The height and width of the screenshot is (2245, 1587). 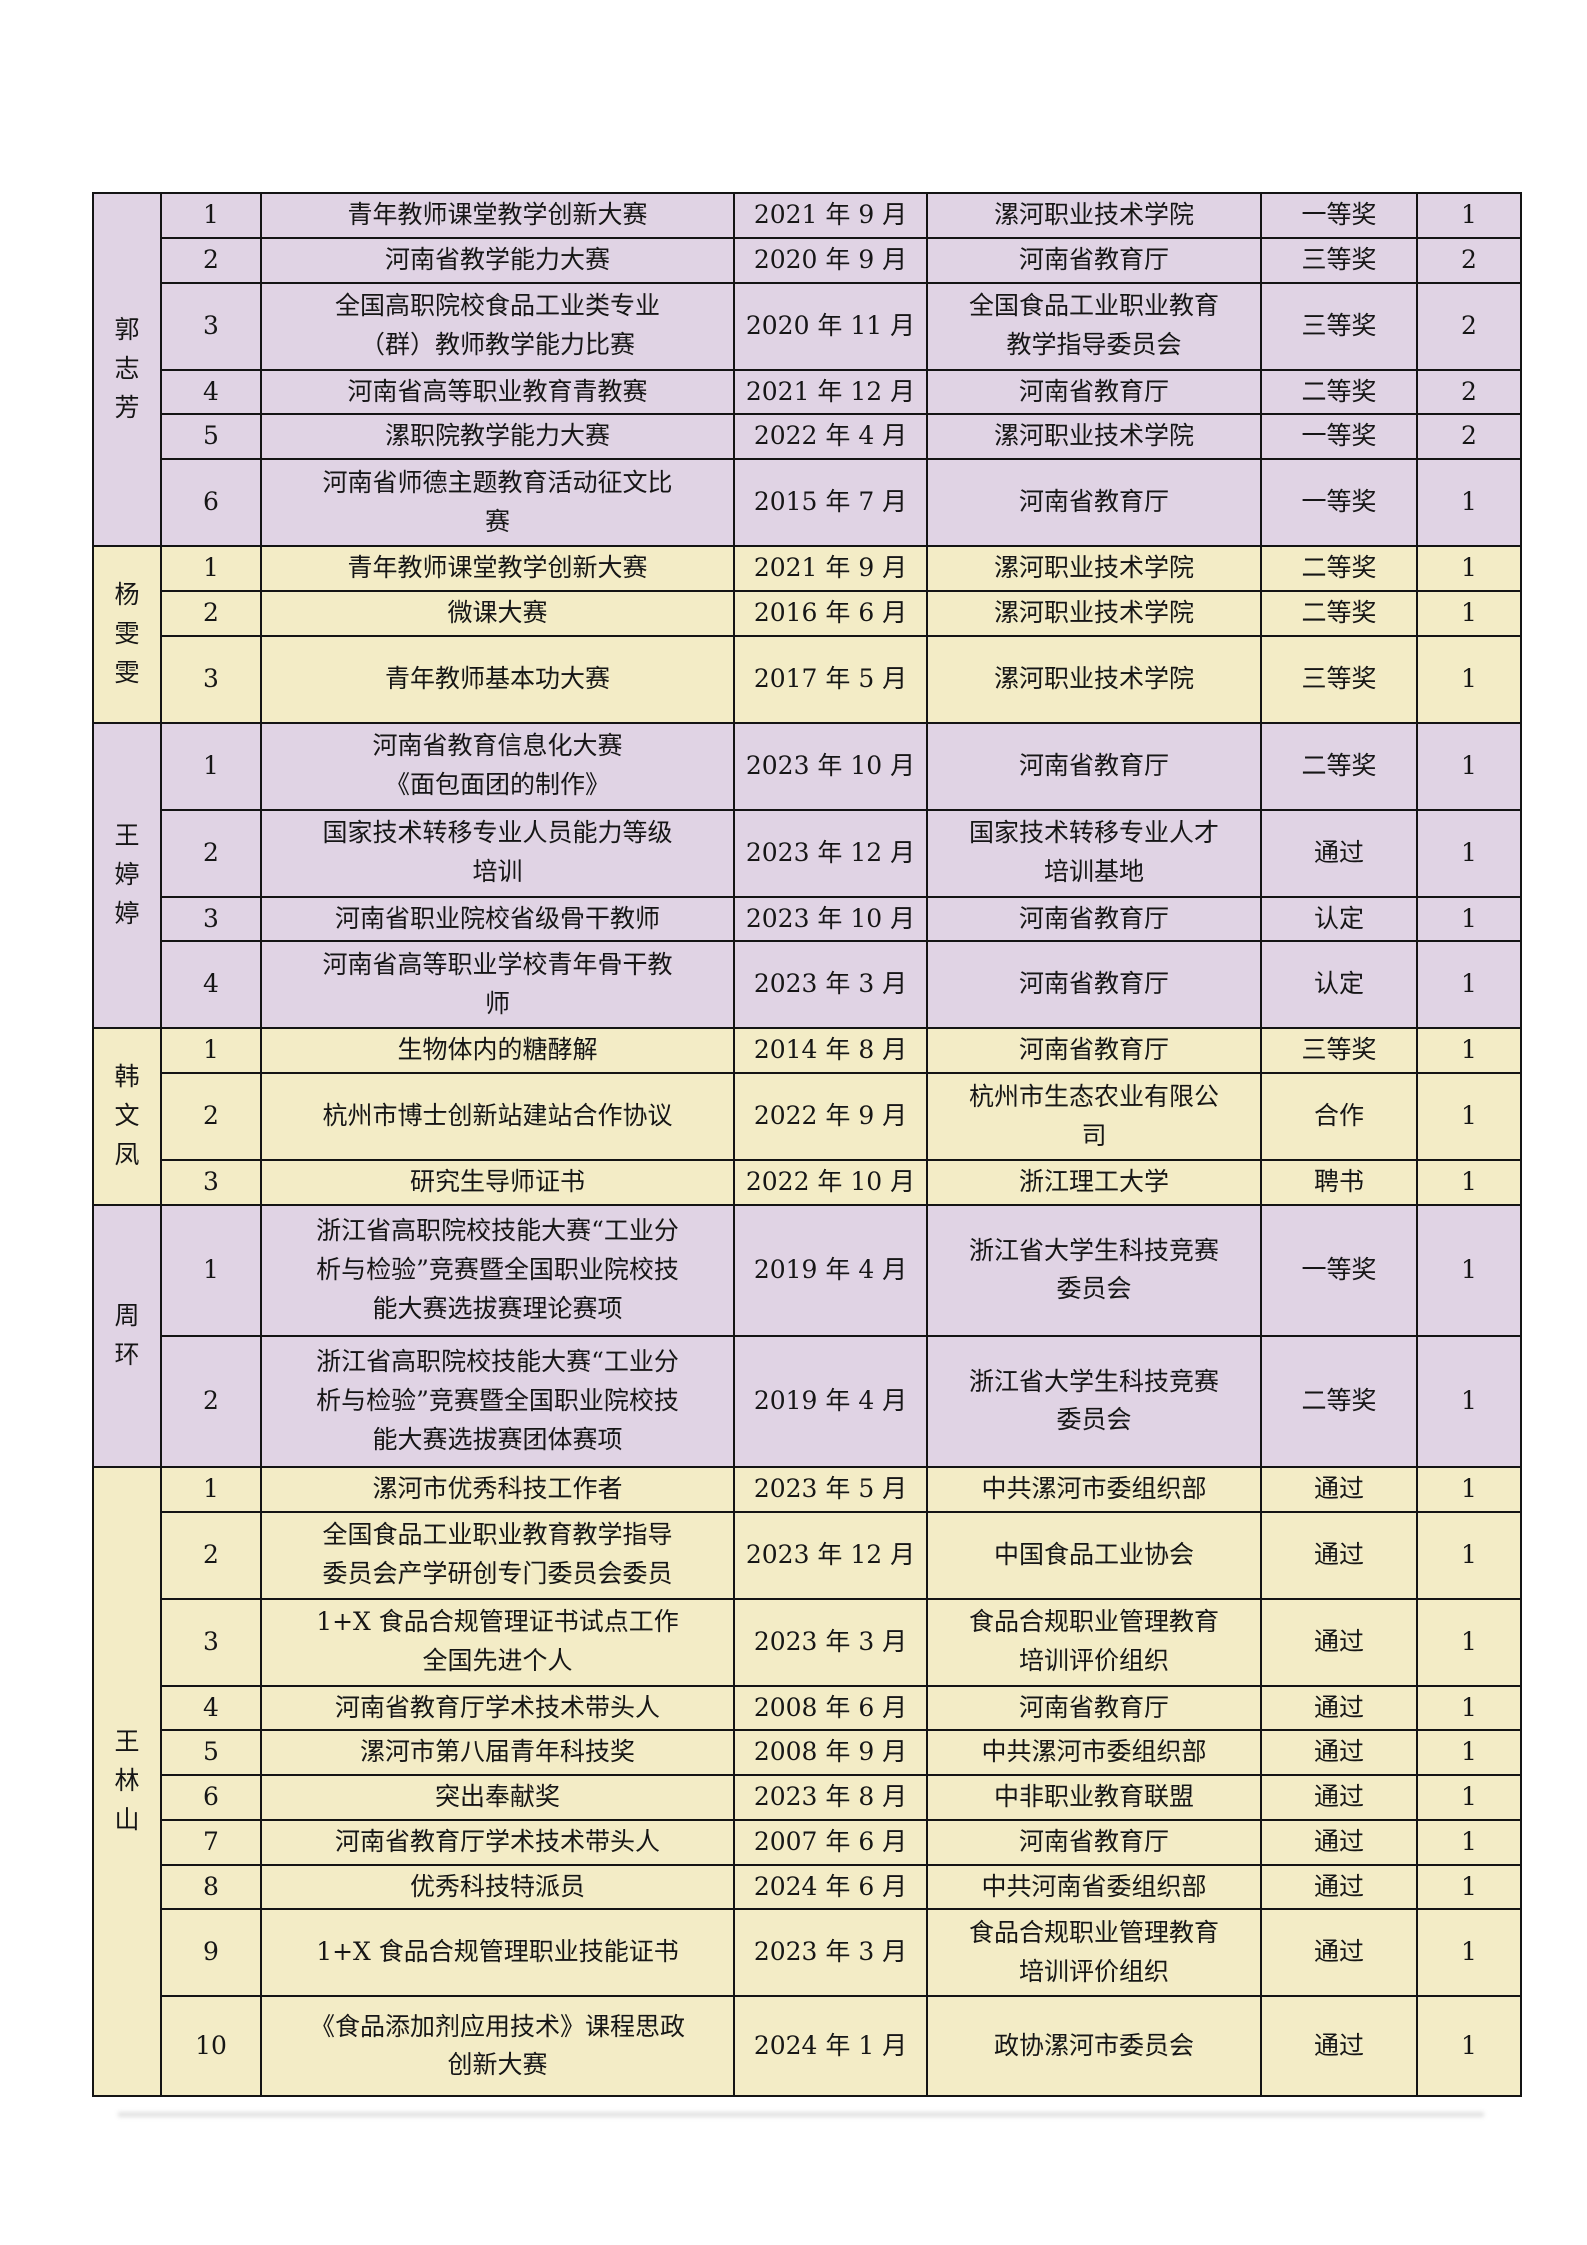 I want to click on table-row: 2 杭州市博士创新站建站合作协议 2022 年 9 月杭州市生态农业有限公 司合作 1, so click(x=807, y=1116).